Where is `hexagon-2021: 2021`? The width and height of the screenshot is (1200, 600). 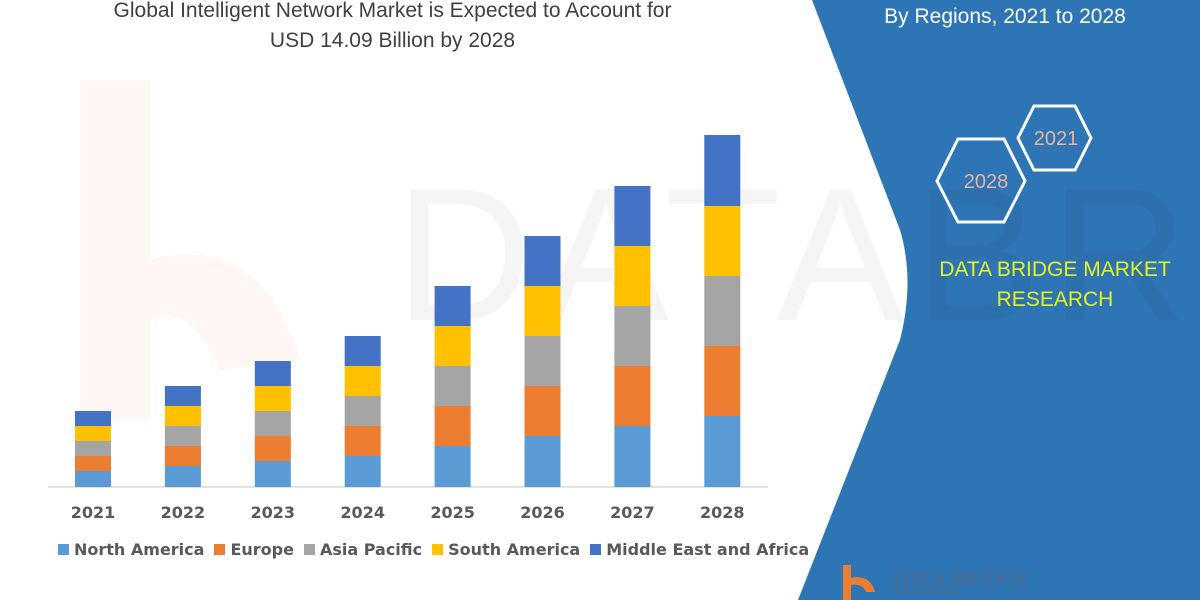
hexagon-2021: 2021 is located at coordinates (1054, 138).